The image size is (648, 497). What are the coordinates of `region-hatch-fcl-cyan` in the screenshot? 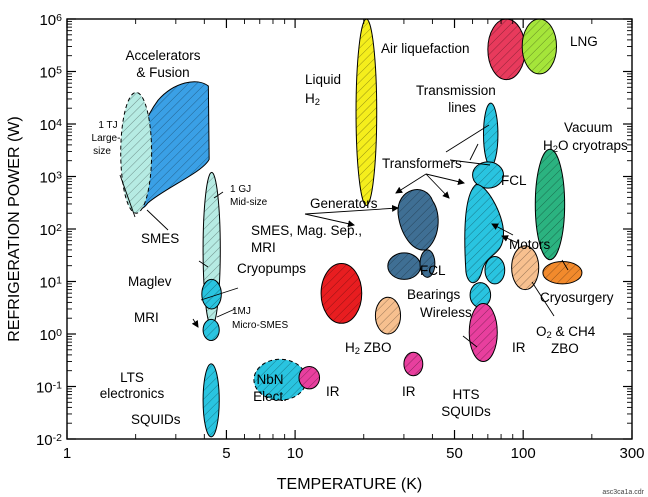 It's located at (488, 175).